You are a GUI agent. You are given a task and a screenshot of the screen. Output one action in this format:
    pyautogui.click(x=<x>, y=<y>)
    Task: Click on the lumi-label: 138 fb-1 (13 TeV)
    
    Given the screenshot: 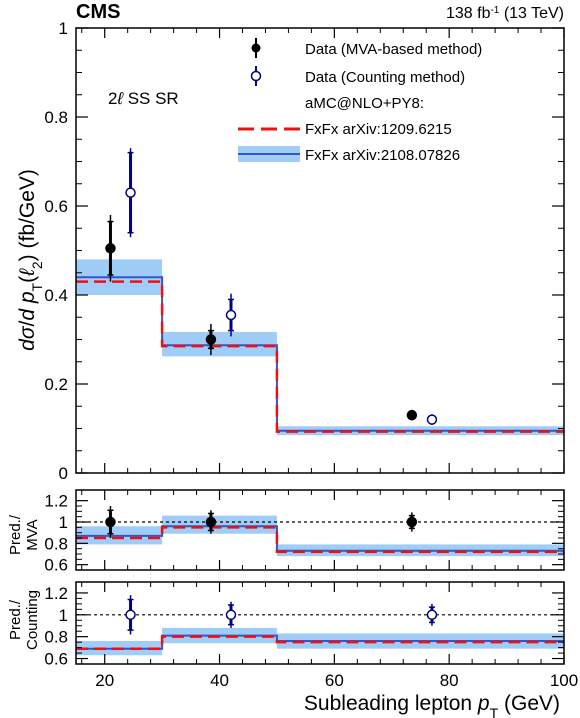 What is the action you would take?
    pyautogui.click(x=505, y=14)
    